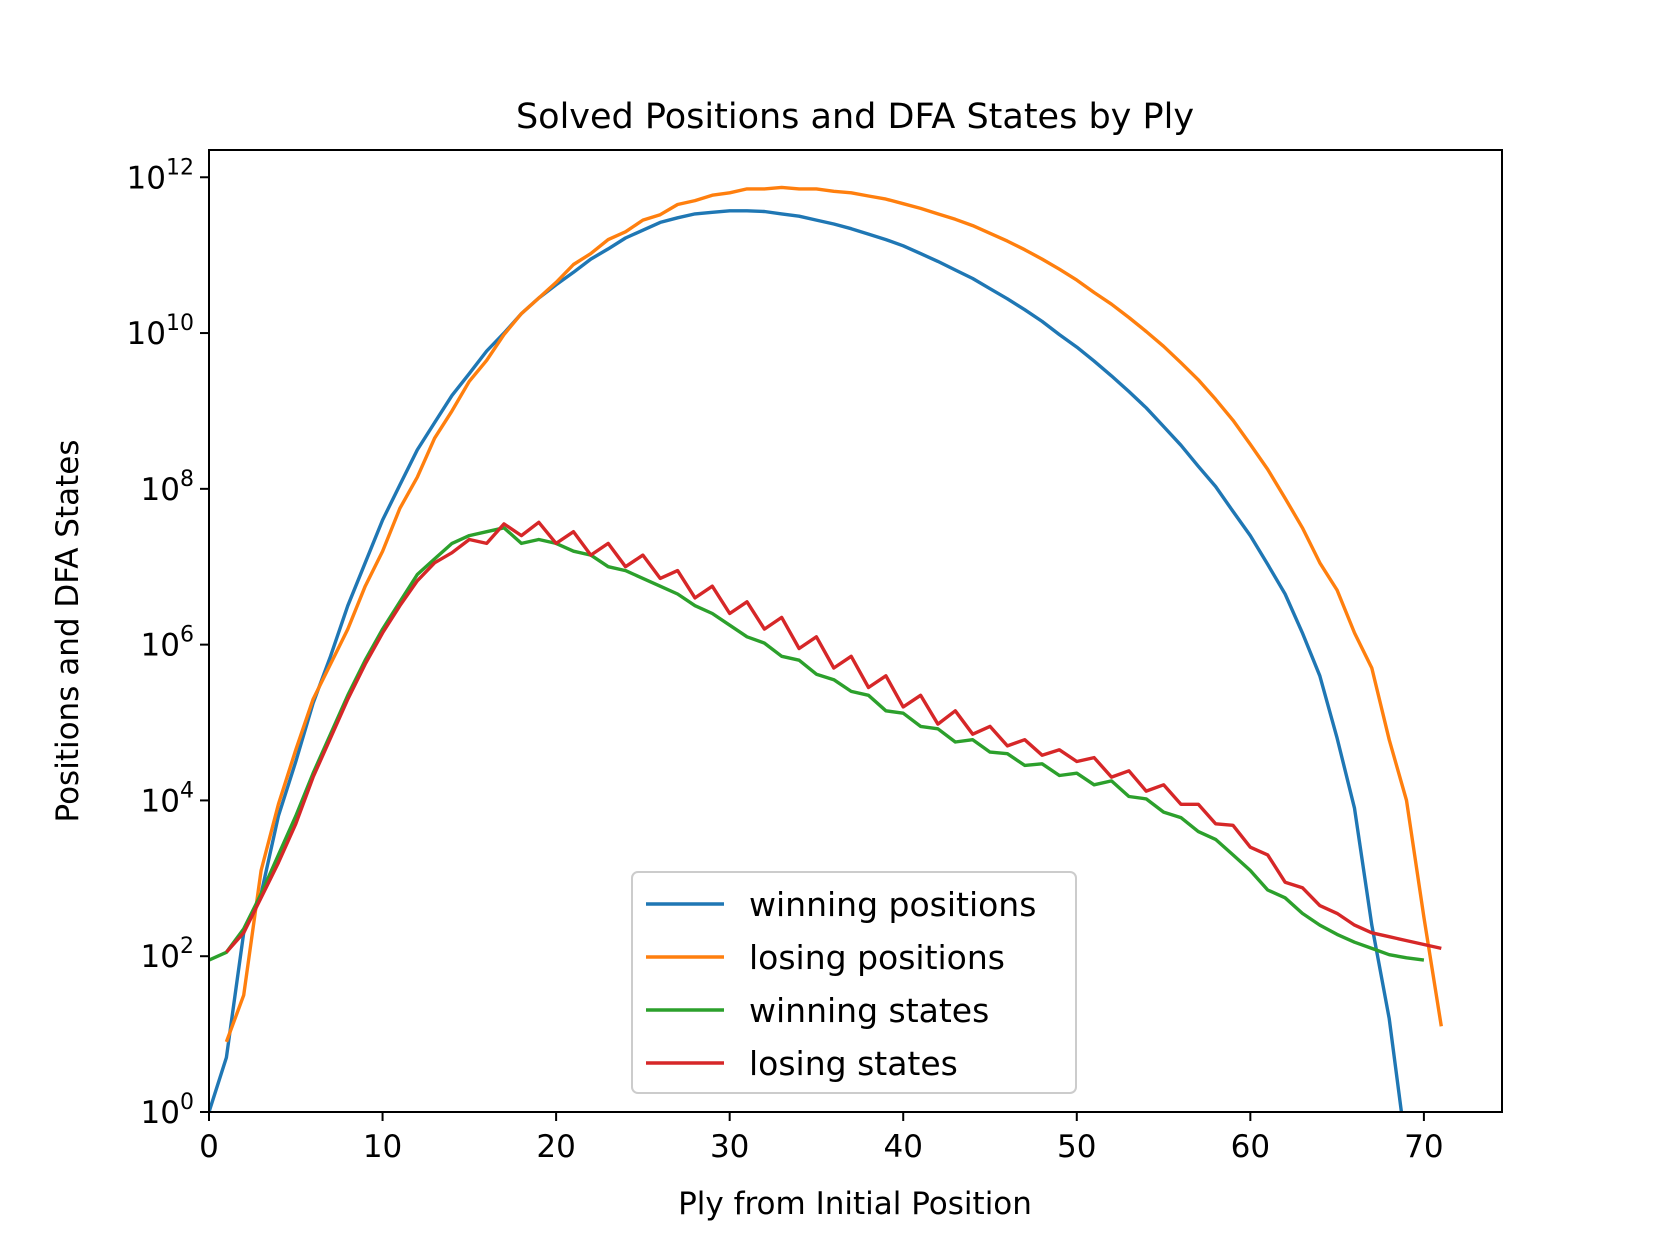  I want to click on y-tick-label: 10², so click(167, 954).